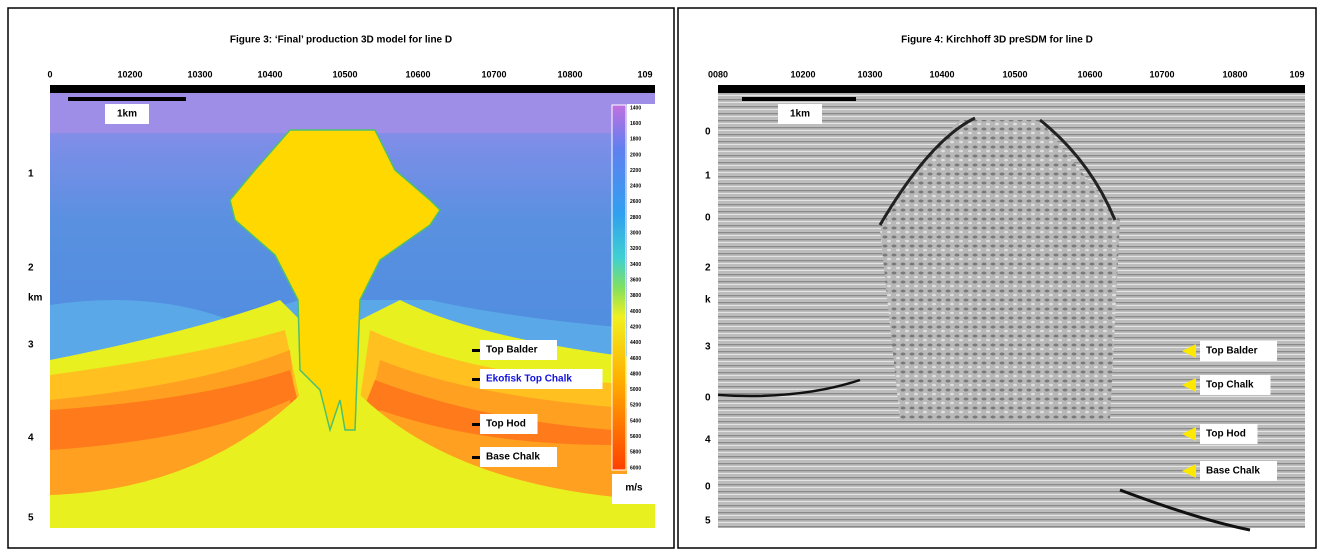 The image size is (1323, 552). I want to click on colorbar-label: 3400, so click(635, 265).